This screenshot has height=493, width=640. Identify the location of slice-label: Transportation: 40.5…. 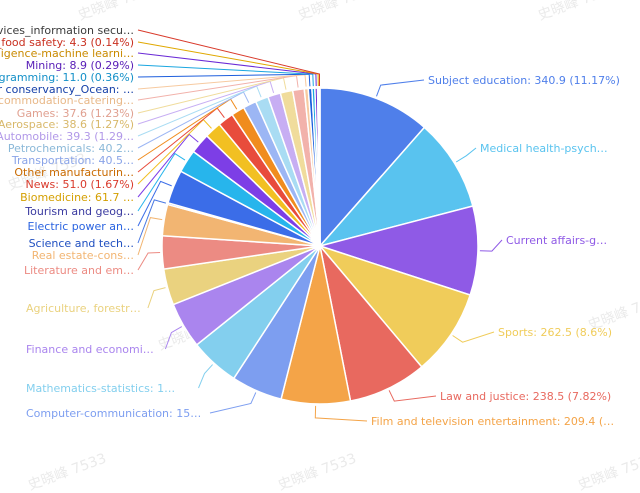
(72, 160).